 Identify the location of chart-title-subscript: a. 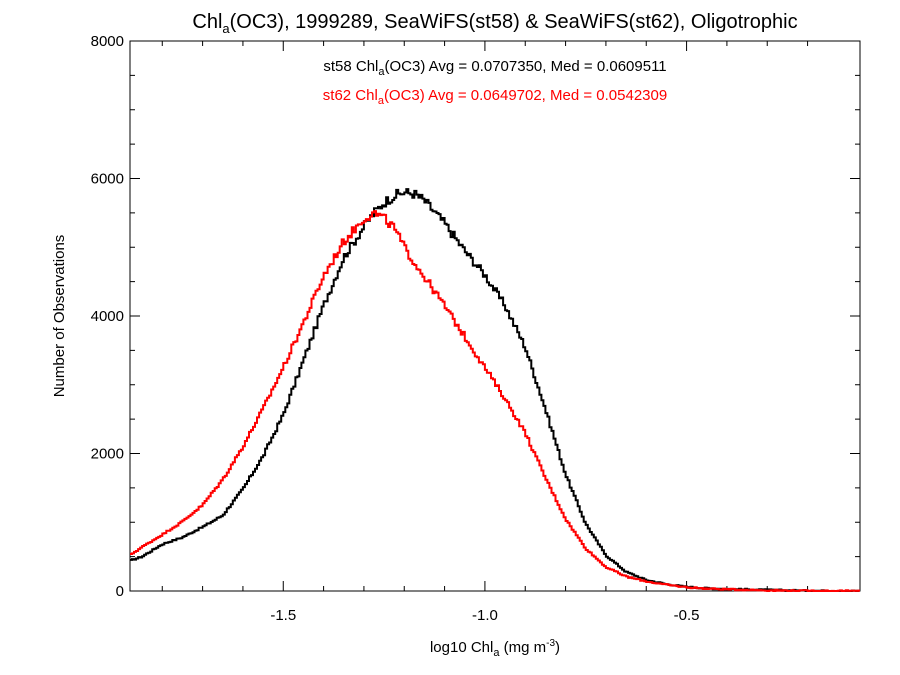
(226, 28).